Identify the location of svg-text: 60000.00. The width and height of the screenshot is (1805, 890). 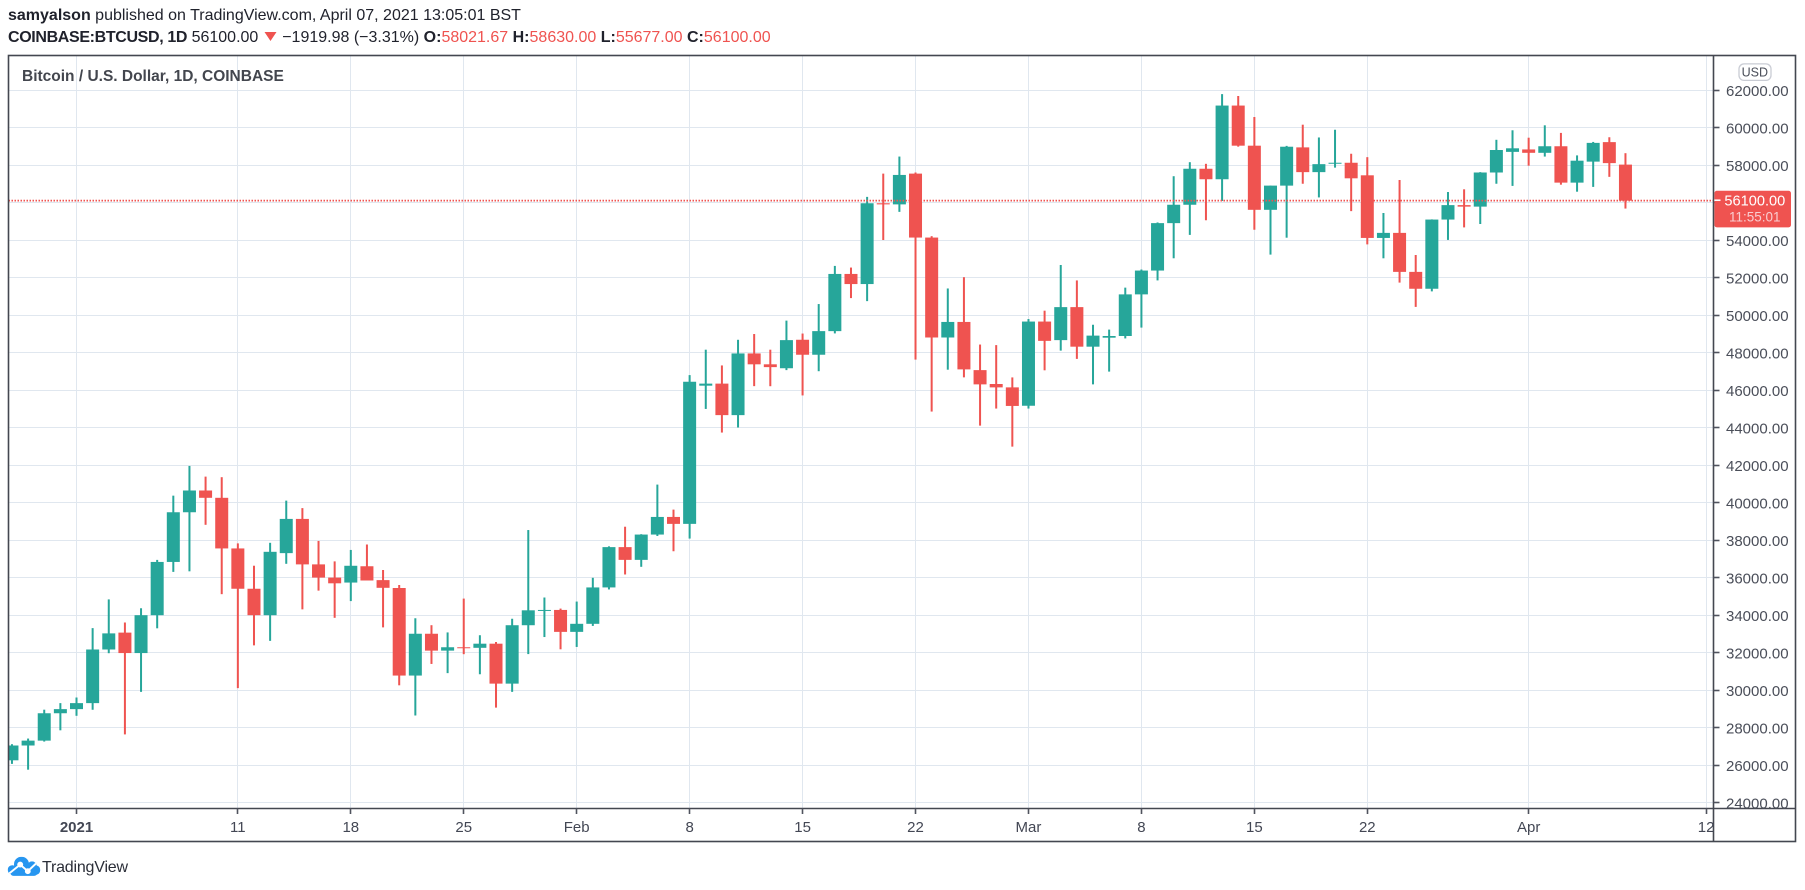
(1757, 129).